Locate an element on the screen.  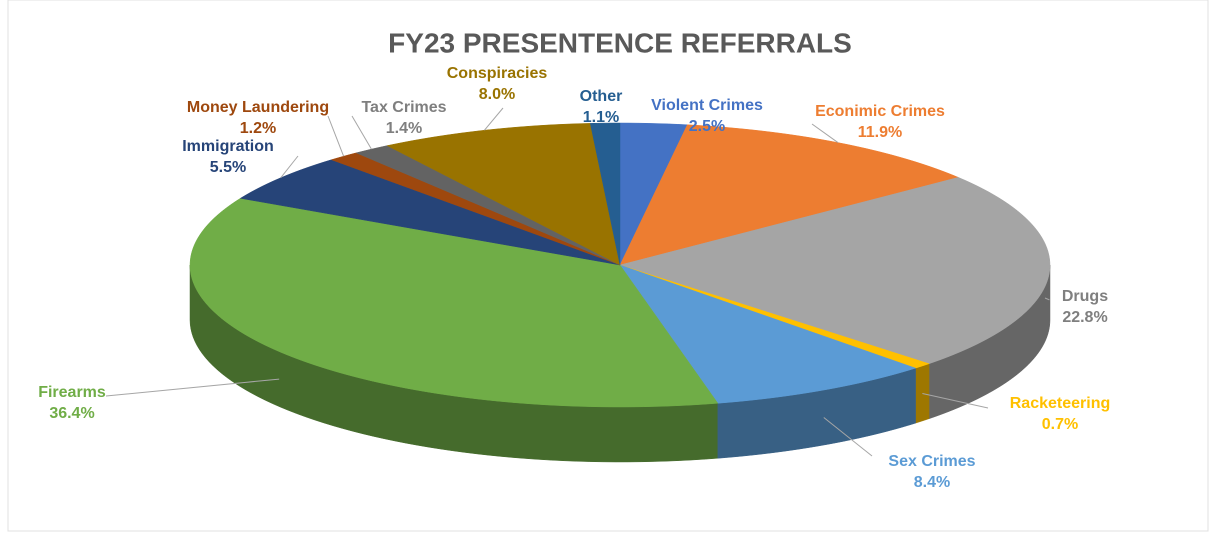
category-label: Sex Crimes is located at coordinates (931, 461).